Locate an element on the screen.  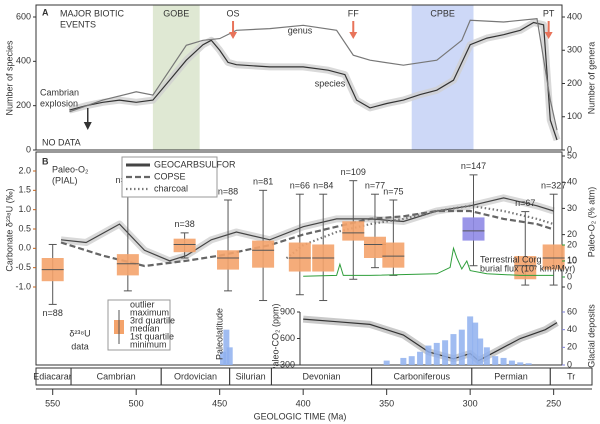
legend-label: median is located at coordinates (145, 328).